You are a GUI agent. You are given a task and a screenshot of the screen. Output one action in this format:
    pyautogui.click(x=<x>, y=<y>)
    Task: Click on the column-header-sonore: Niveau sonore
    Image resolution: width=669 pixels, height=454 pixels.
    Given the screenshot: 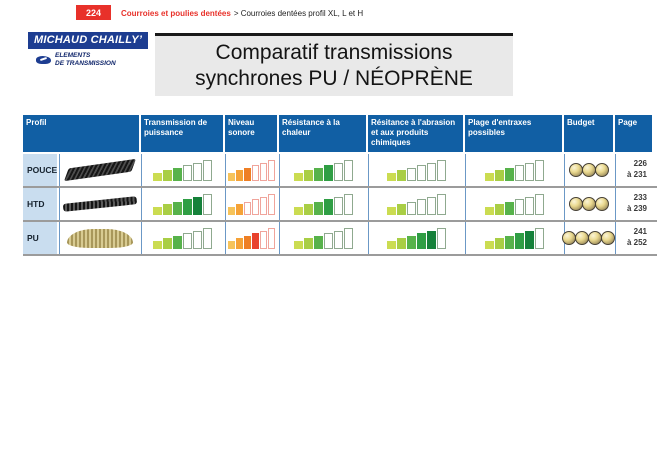 What is the action you would take?
    pyautogui.click(x=251, y=133)
    